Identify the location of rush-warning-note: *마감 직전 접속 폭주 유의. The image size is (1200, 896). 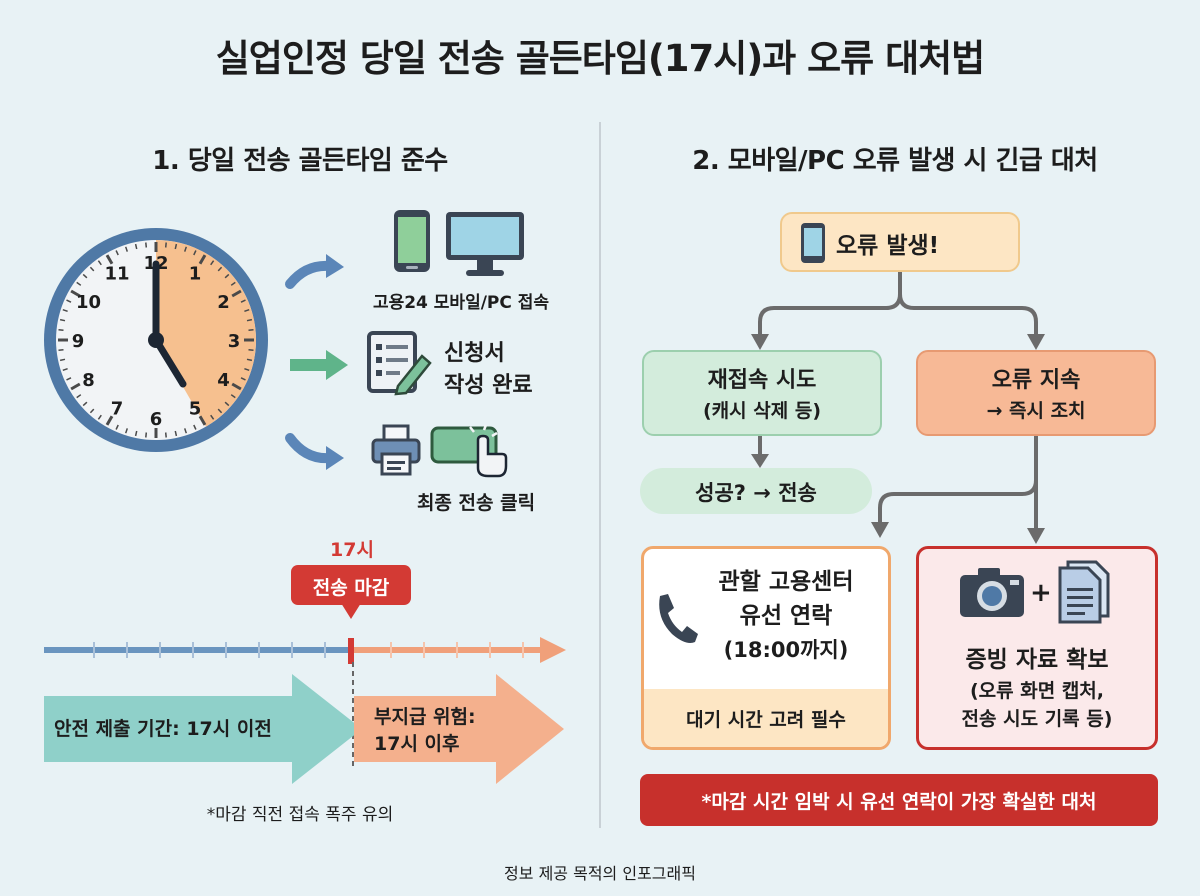
(300, 815).